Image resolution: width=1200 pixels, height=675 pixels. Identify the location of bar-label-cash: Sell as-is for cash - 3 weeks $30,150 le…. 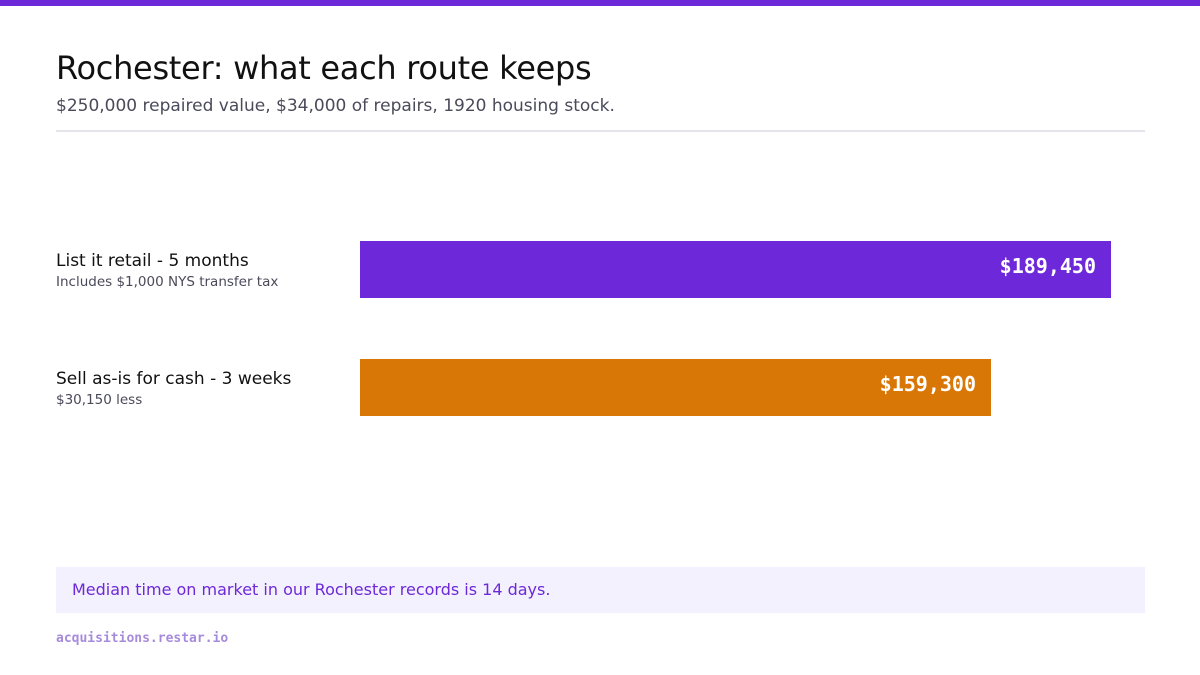
(201, 388).